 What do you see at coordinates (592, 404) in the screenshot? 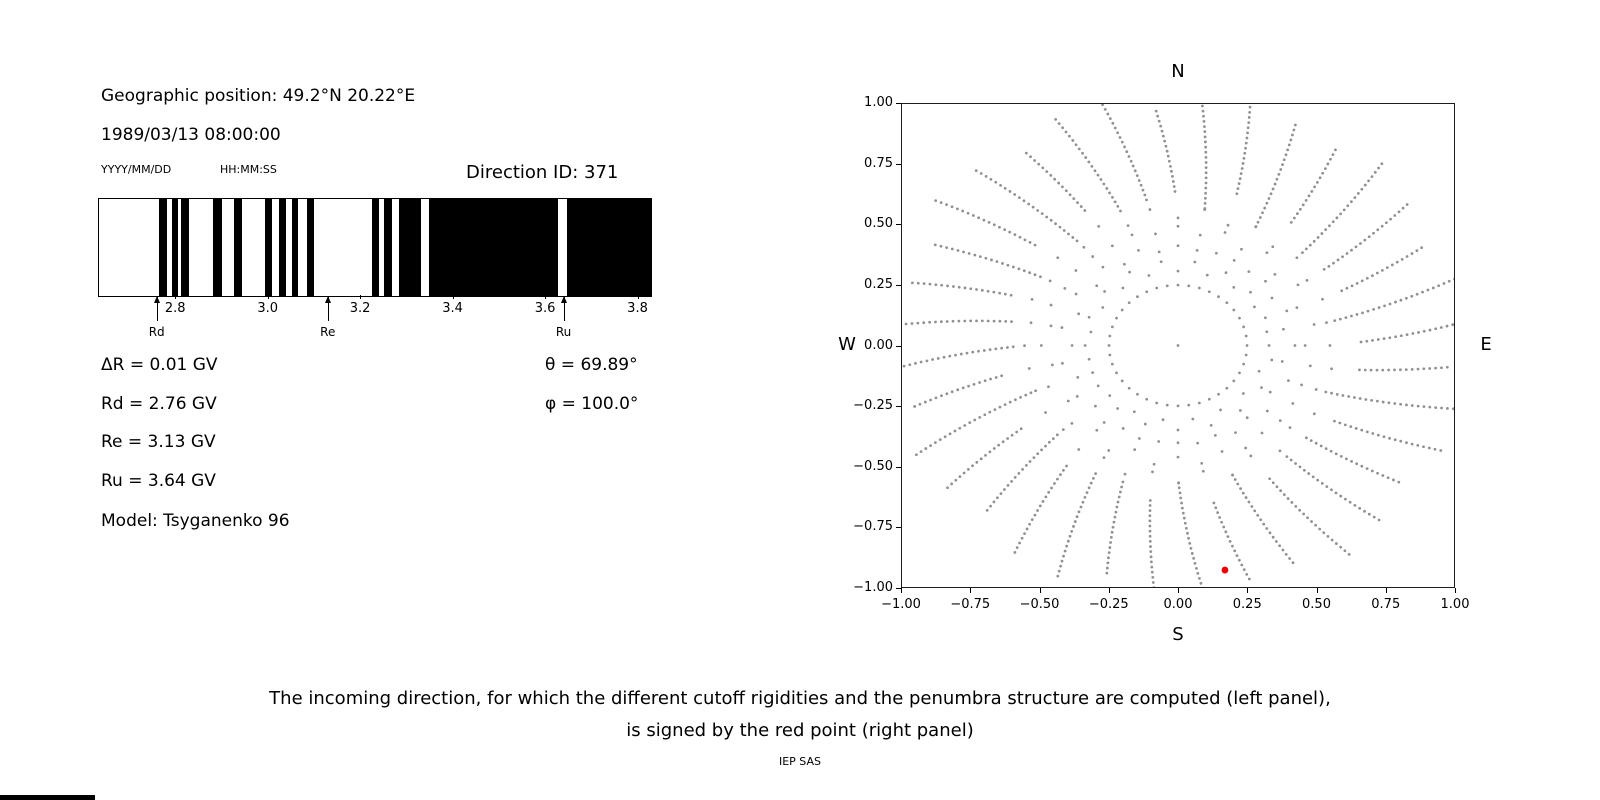
I see `phi-text: φ = 100.0°` at bounding box center [592, 404].